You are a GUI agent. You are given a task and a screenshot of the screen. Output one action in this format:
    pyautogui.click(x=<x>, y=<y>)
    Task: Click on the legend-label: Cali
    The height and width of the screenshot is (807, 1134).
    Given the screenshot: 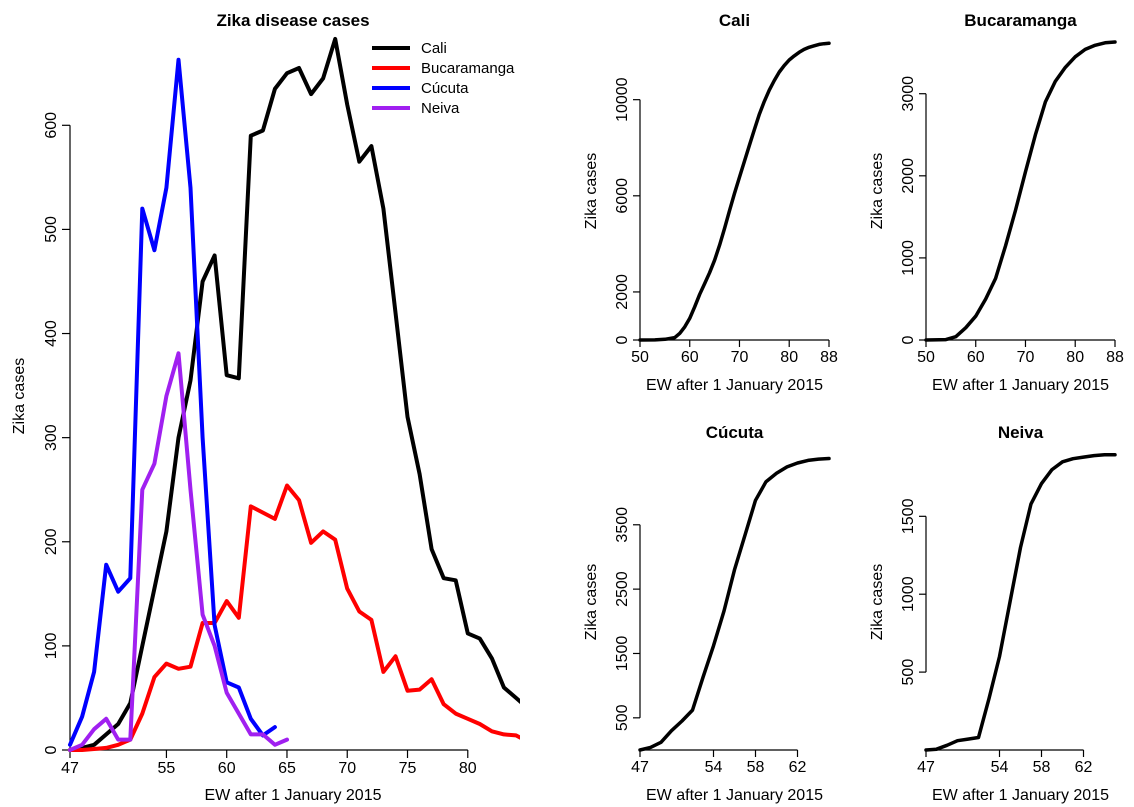 What is the action you would take?
    pyautogui.click(x=434, y=48)
    